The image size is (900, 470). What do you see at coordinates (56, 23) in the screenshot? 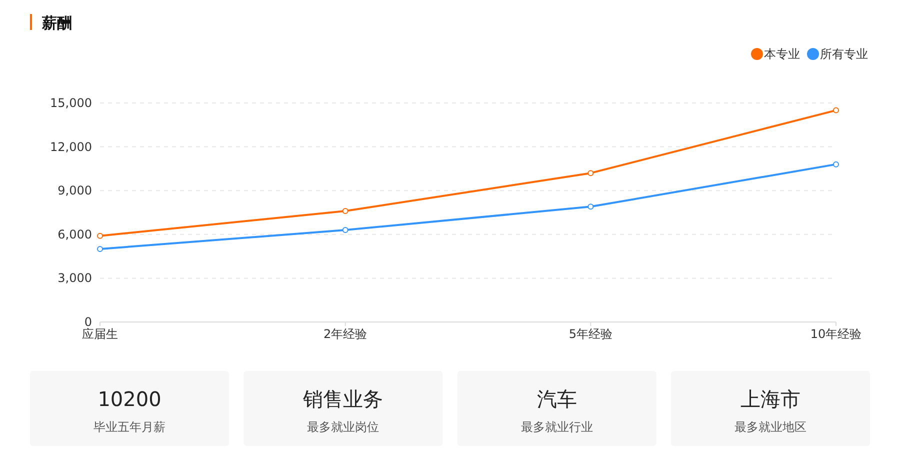
I see `chart-title: 薪酬` at bounding box center [56, 23].